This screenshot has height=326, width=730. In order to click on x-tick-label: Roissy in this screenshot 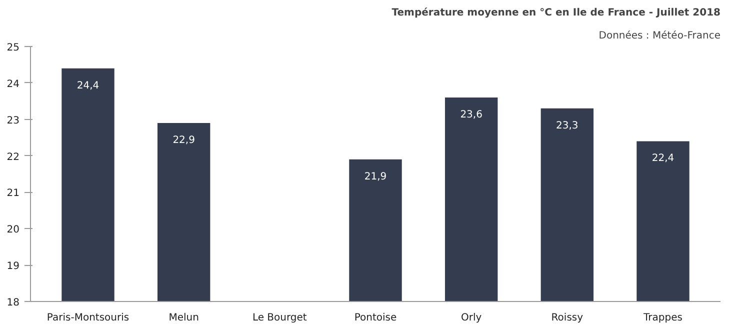, I will do `click(567, 318)`.